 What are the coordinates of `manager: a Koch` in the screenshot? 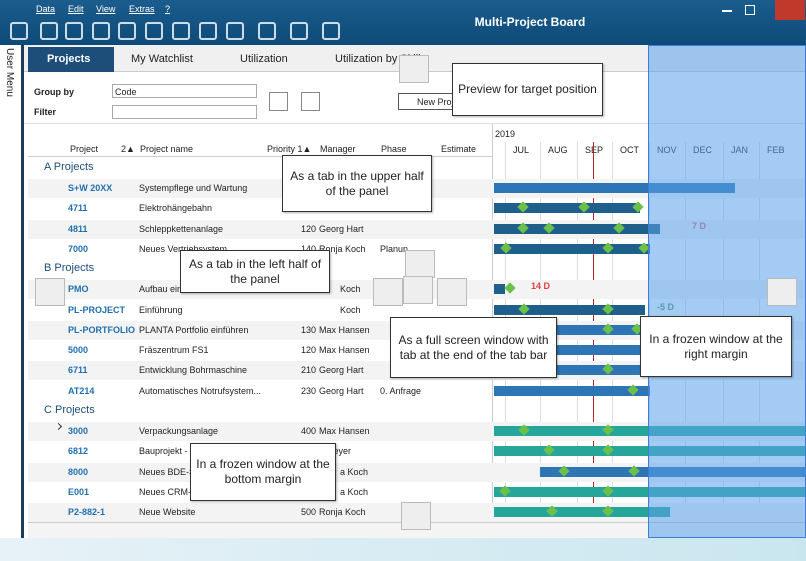 It's located at (354, 471).